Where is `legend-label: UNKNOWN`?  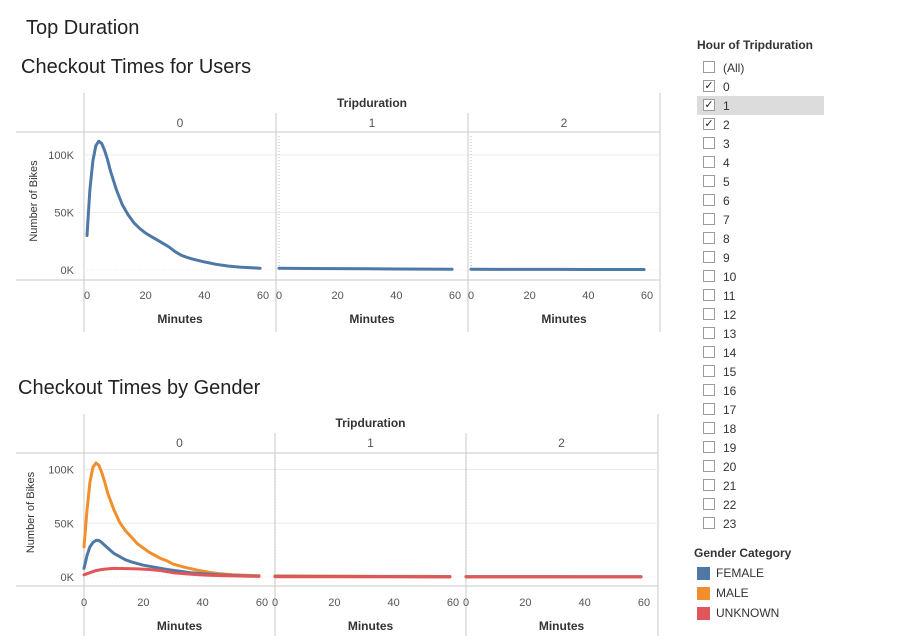 legend-label: UNKNOWN is located at coordinates (748, 613).